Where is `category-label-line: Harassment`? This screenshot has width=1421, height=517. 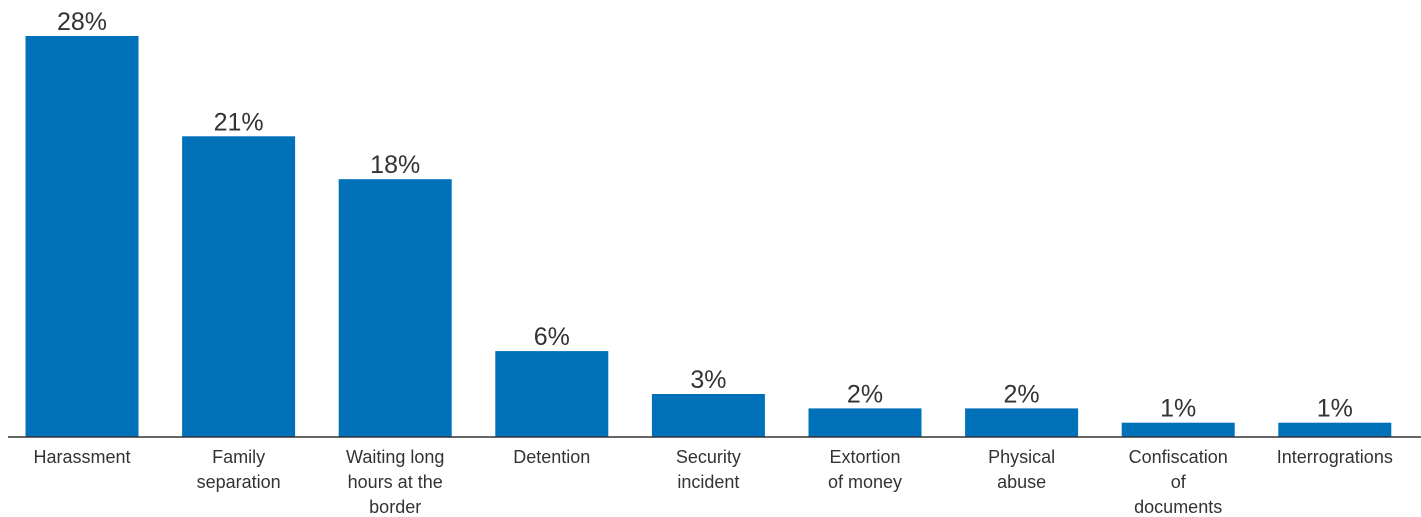 category-label-line: Harassment is located at coordinates (81, 457).